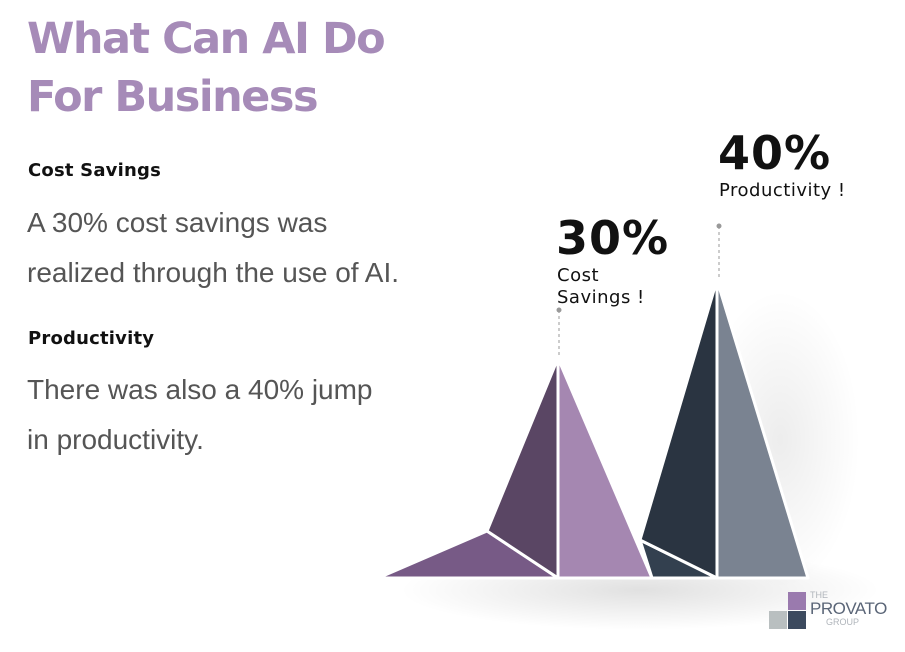 This screenshot has width=905, height=652. What do you see at coordinates (848, 608) in the screenshot?
I see `logo-name: PROVATO` at bounding box center [848, 608].